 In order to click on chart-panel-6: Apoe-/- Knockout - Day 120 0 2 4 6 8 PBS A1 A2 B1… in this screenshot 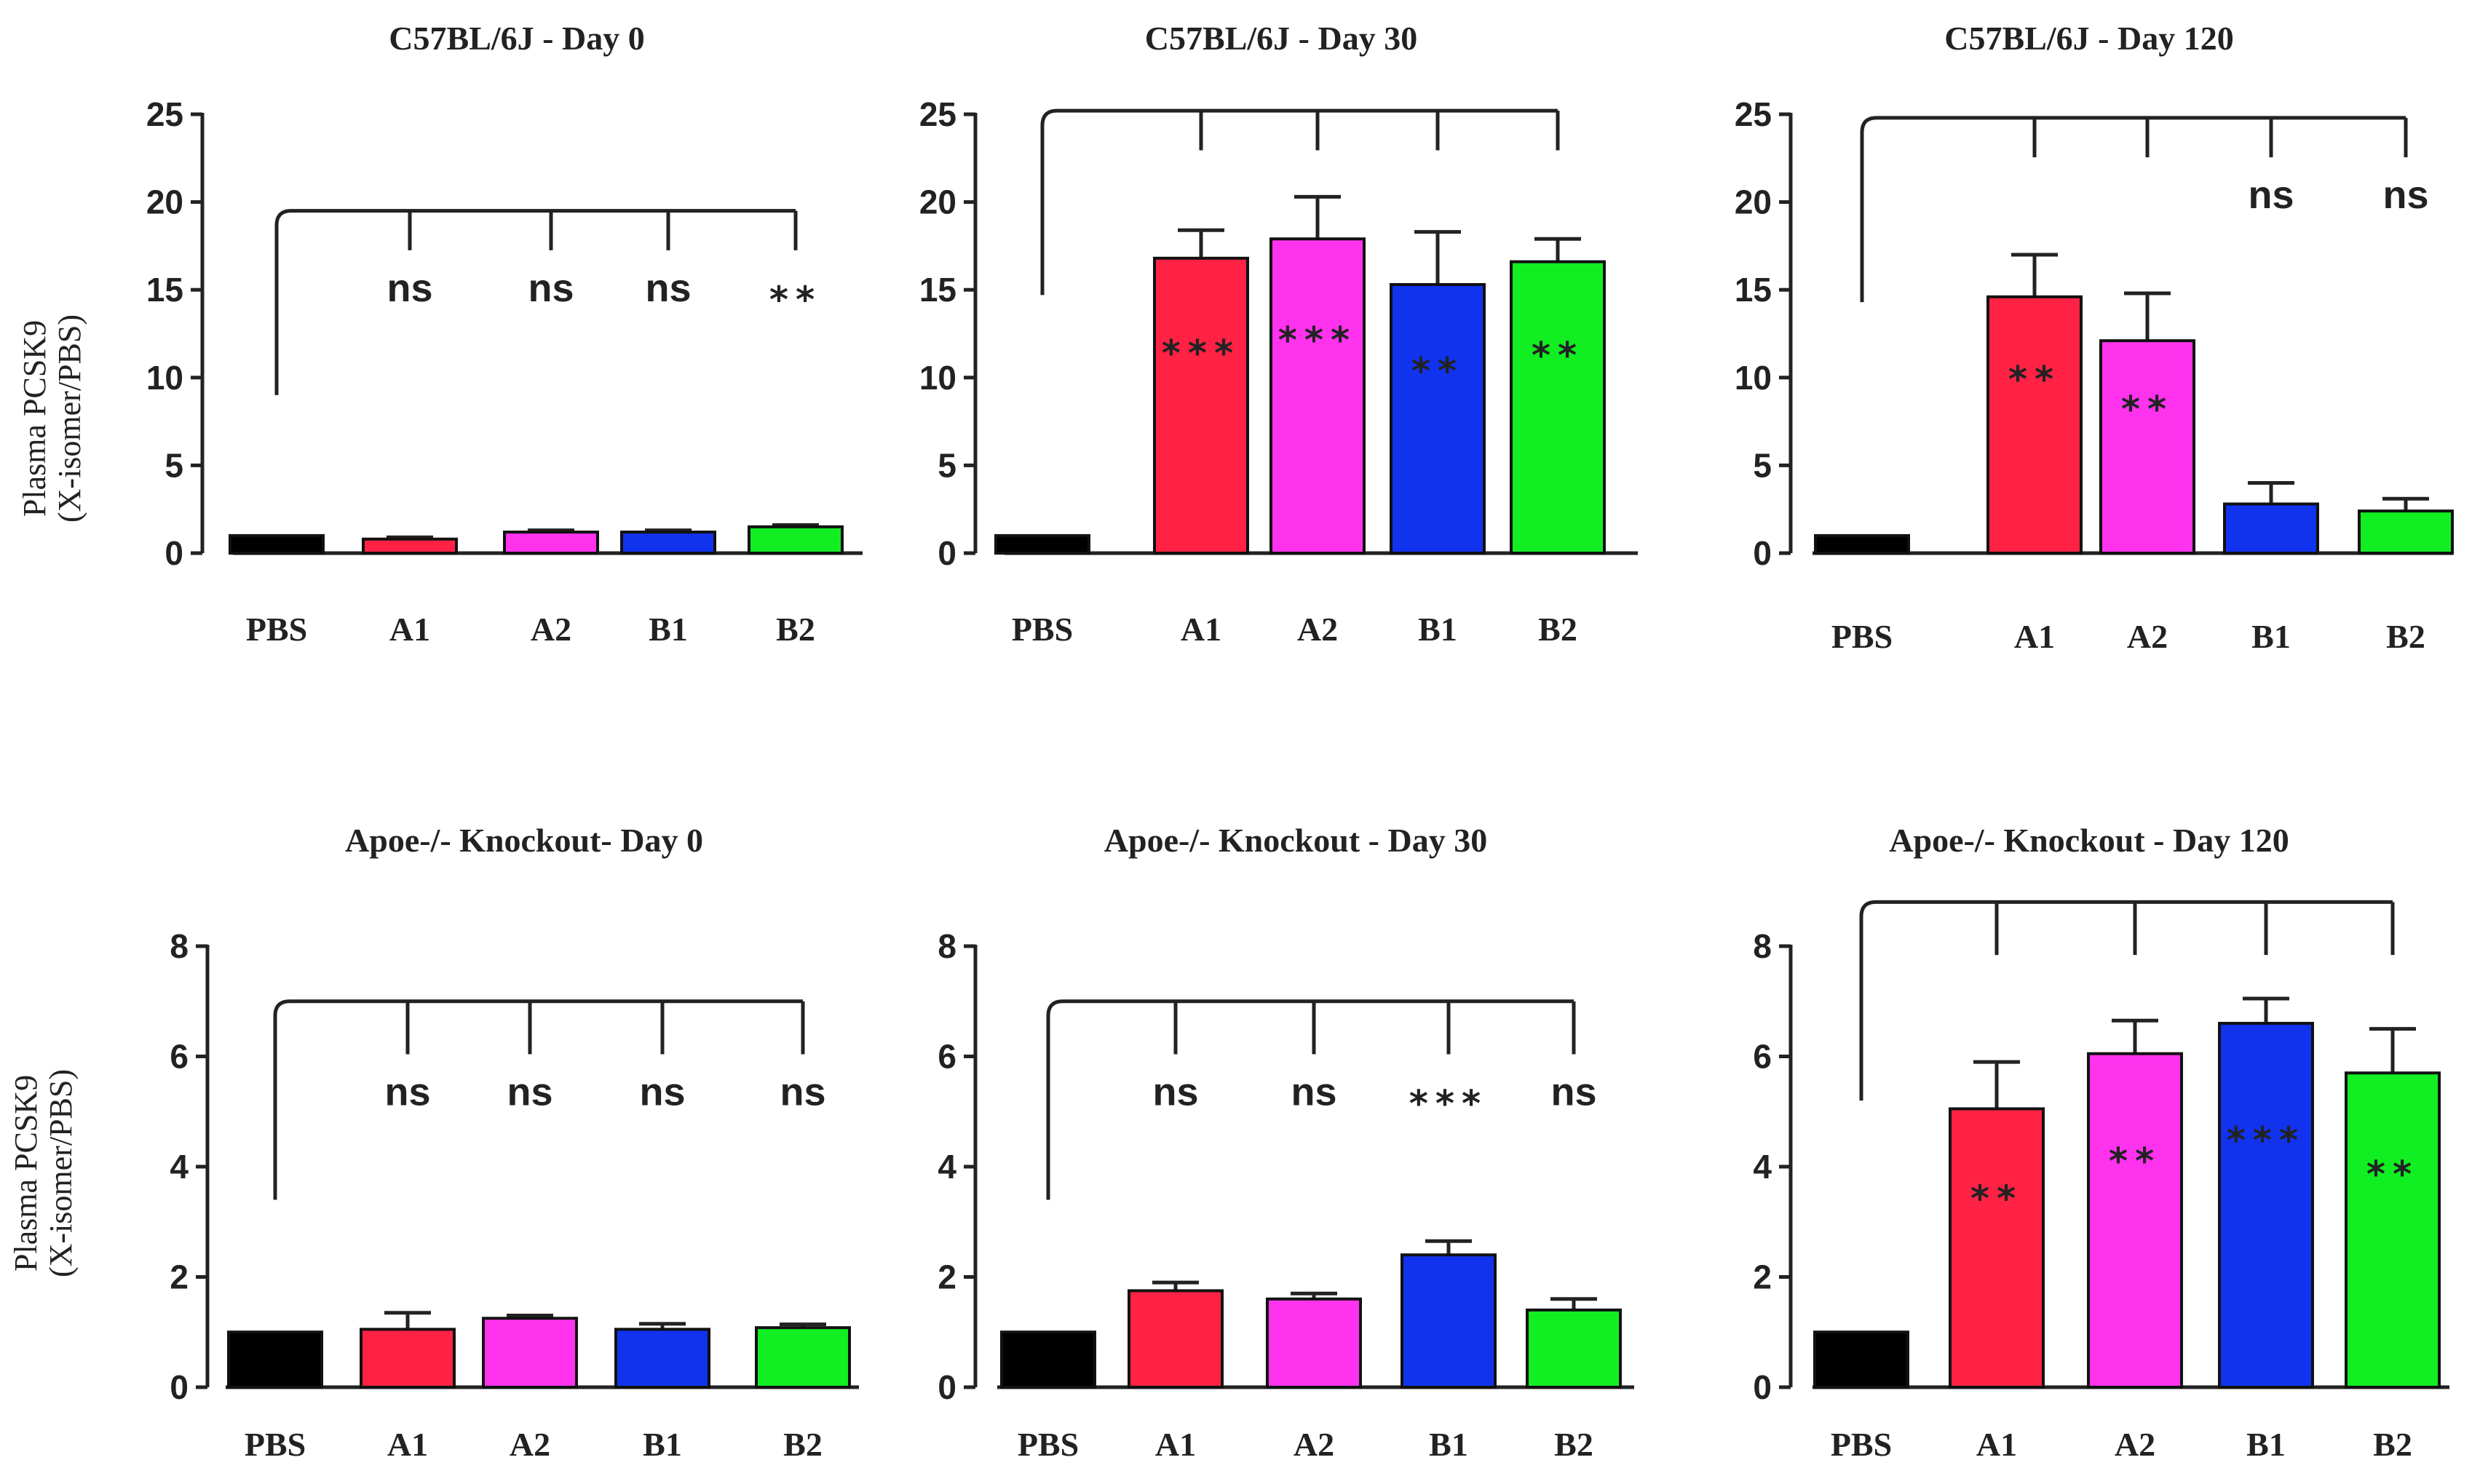, I will do `click(2101, 1142)`.